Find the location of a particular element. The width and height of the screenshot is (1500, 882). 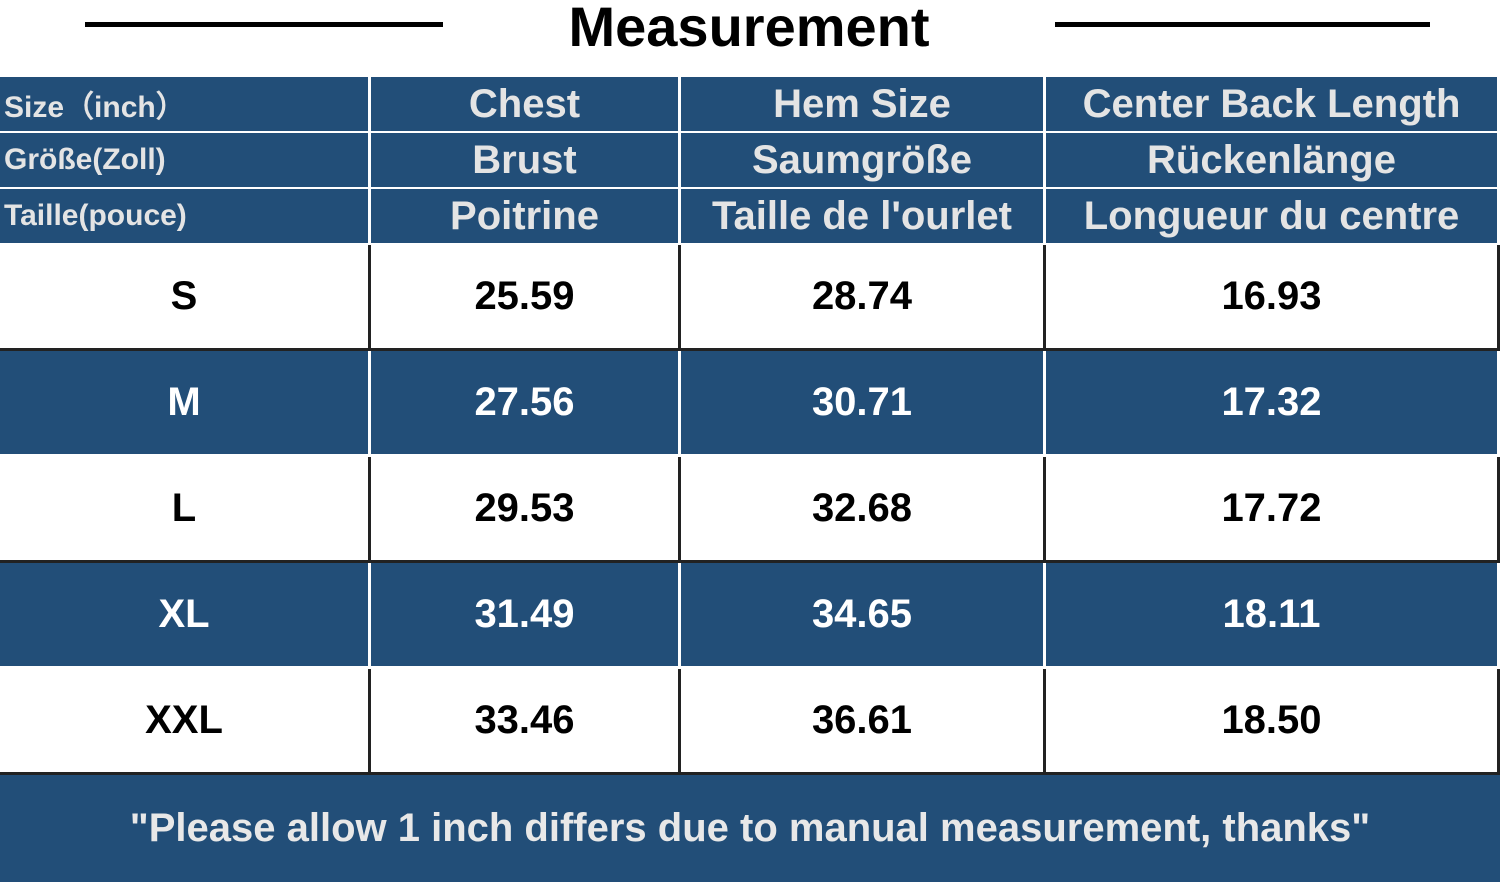

table-cell: 34.65 is located at coordinates (863, 616).